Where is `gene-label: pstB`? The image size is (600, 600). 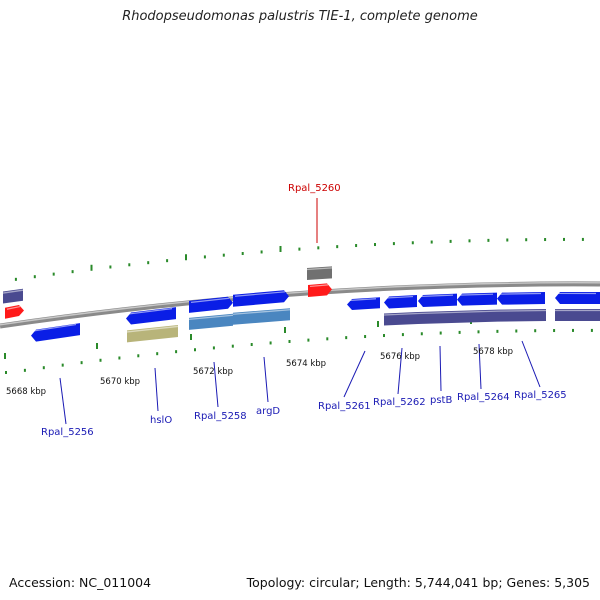
gene-label: pstB is located at coordinates (441, 400).